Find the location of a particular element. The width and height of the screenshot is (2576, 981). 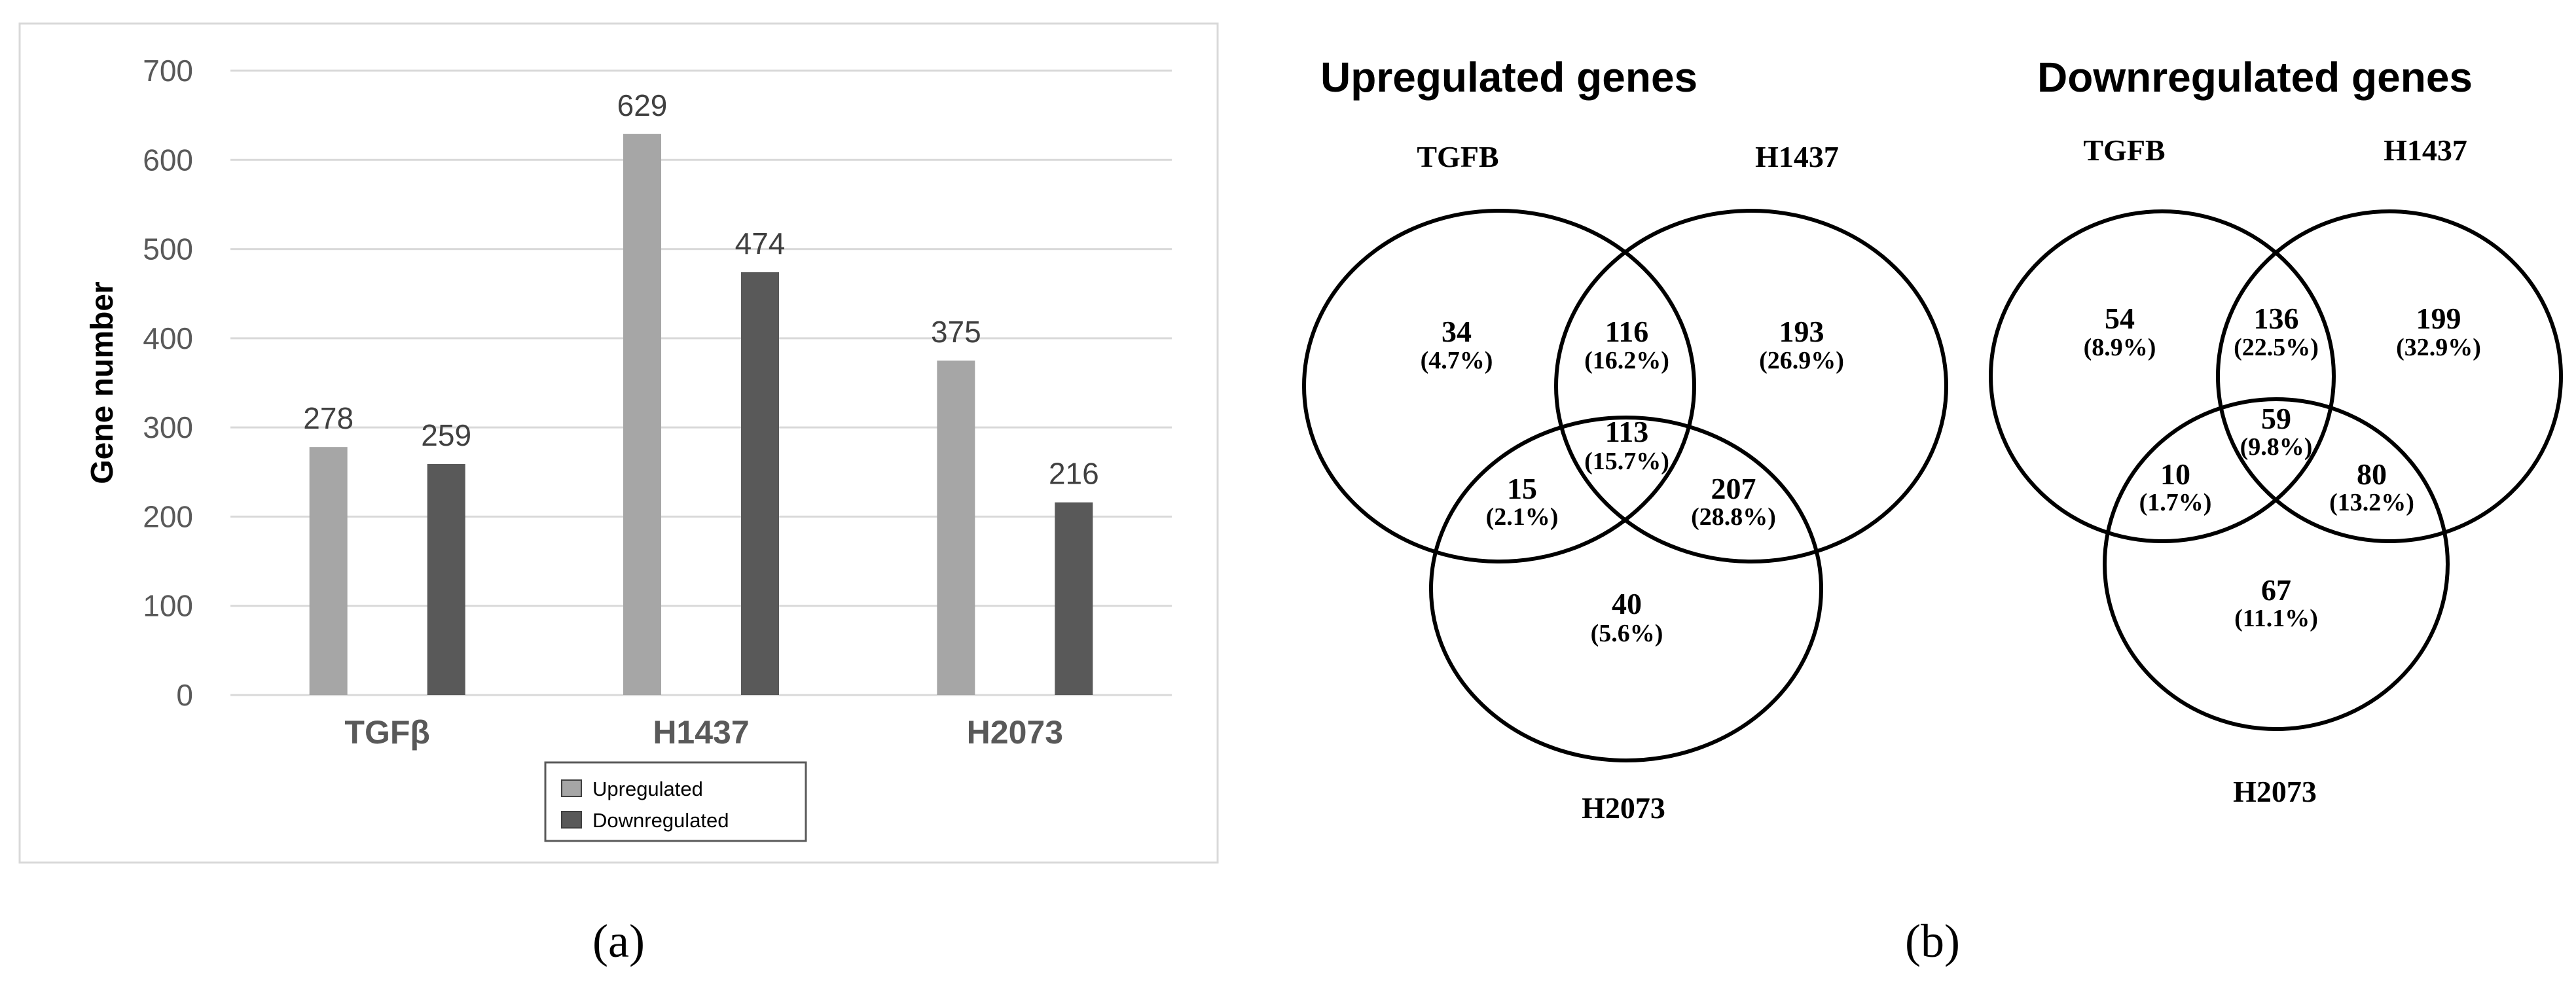

venn-down-pct-h2073: (11.1%) is located at coordinates (2276, 618).